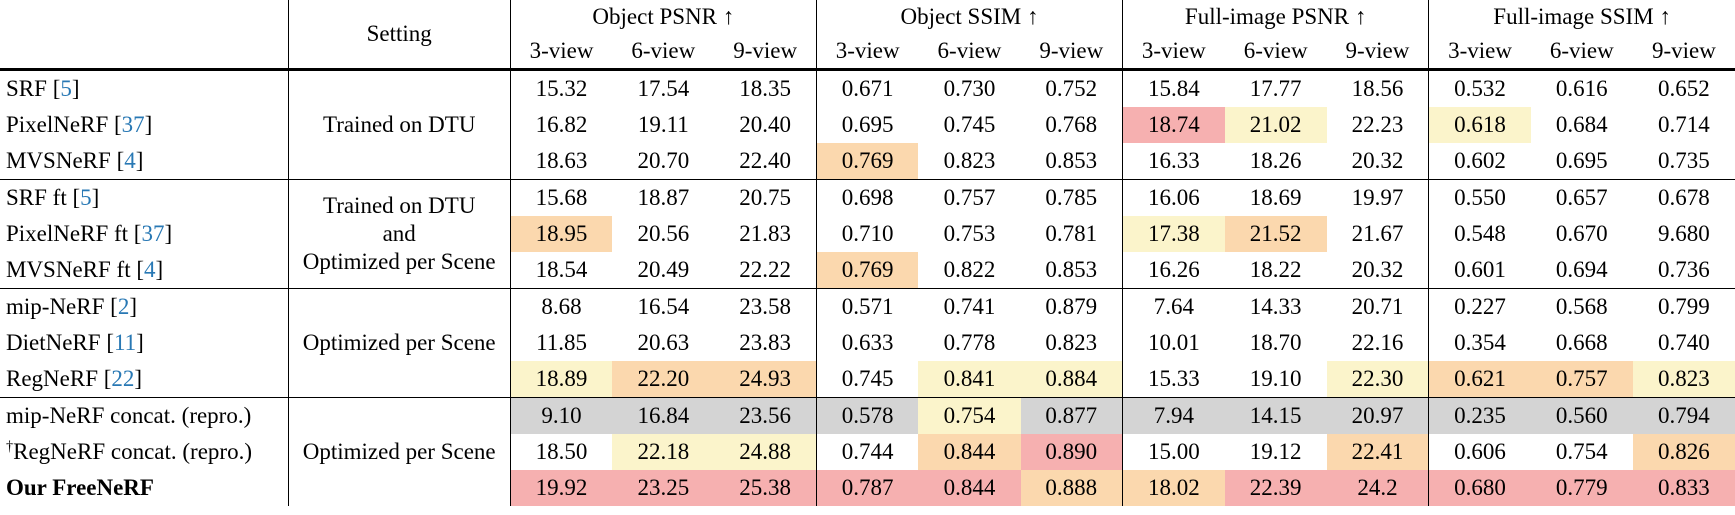  I want to click on value-cell: 0.680, so click(1479, 488).